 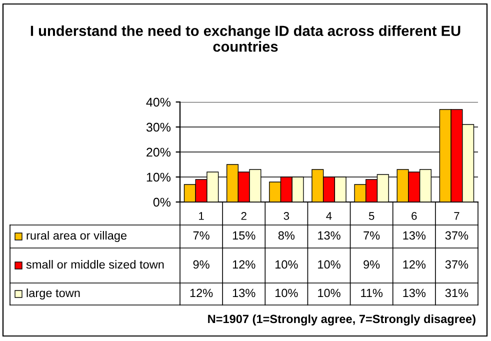 What do you see at coordinates (456, 293) in the screenshot?
I see `data-label: 31%` at bounding box center [456, 293].